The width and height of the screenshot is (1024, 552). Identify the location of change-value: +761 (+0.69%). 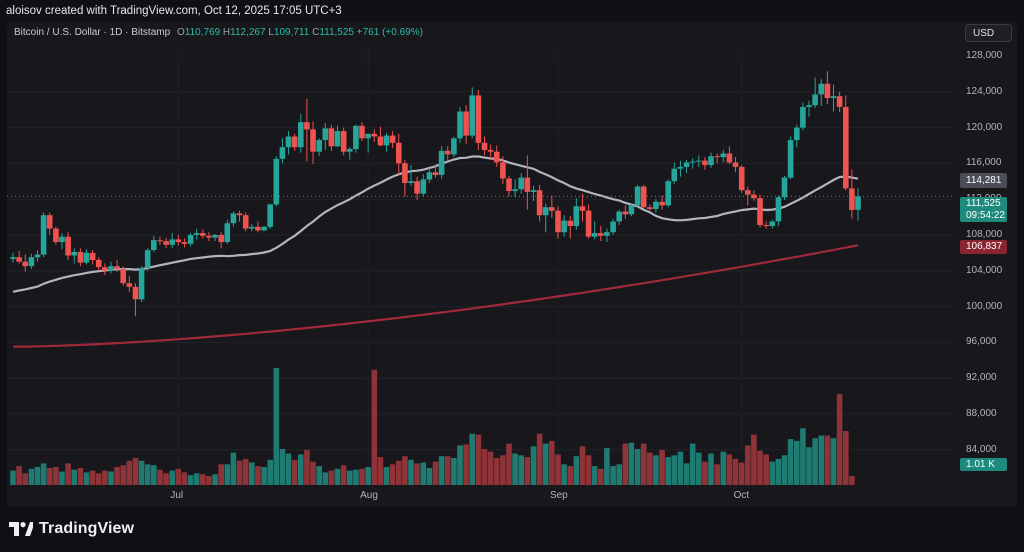
(389, 32).